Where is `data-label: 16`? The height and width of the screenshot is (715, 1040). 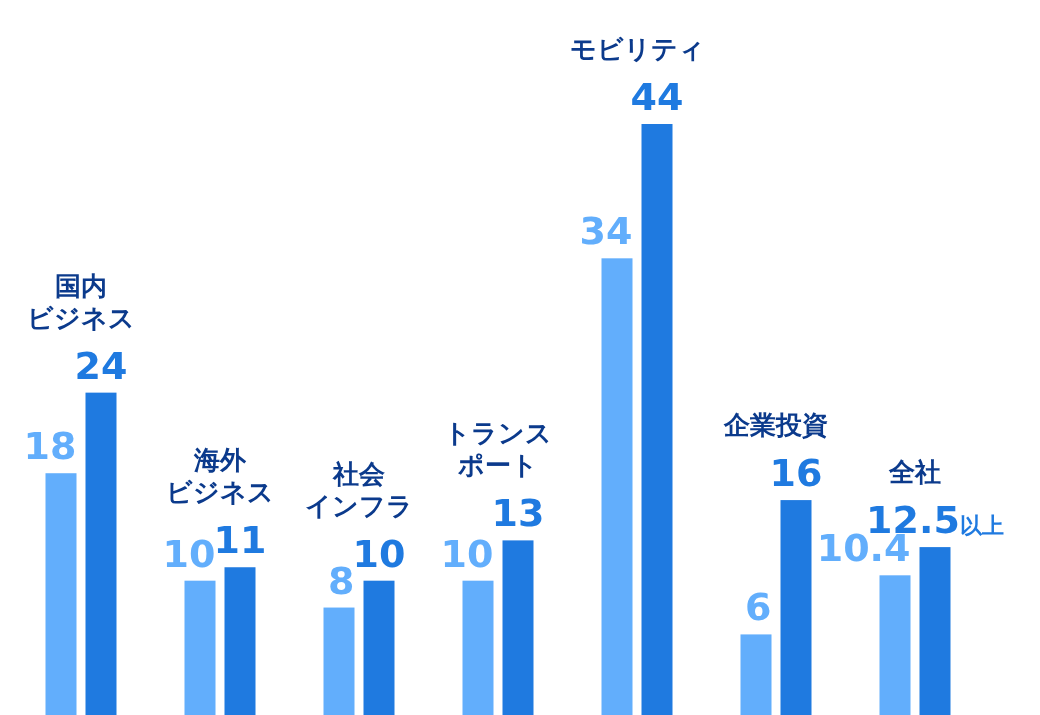
data-label: 16 is located at coordinates (796, 473).